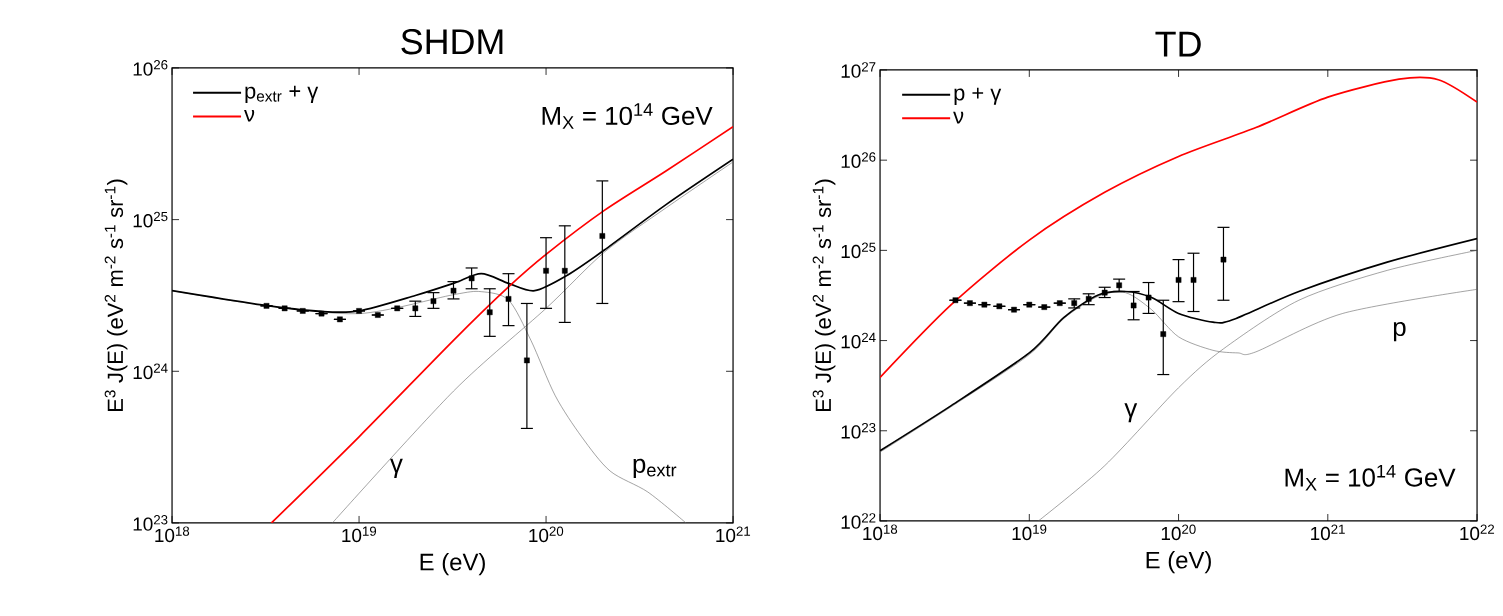 The height and width of the screenshot is (616, 1503). Describe the element at coordinates (978, 96) in the screenshot. I see `legend-label: p + γ` at that location.